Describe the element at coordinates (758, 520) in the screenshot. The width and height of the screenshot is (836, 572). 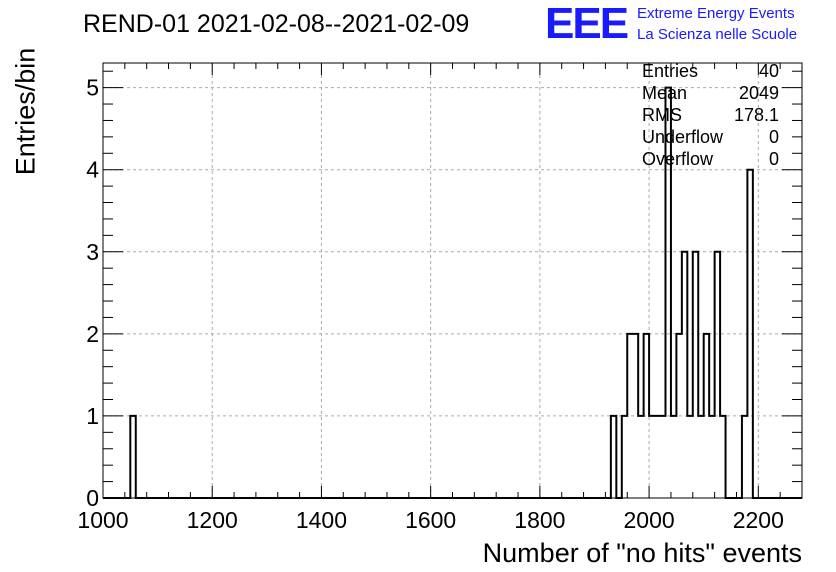
I see `x-tick-label: 2200` at that location.